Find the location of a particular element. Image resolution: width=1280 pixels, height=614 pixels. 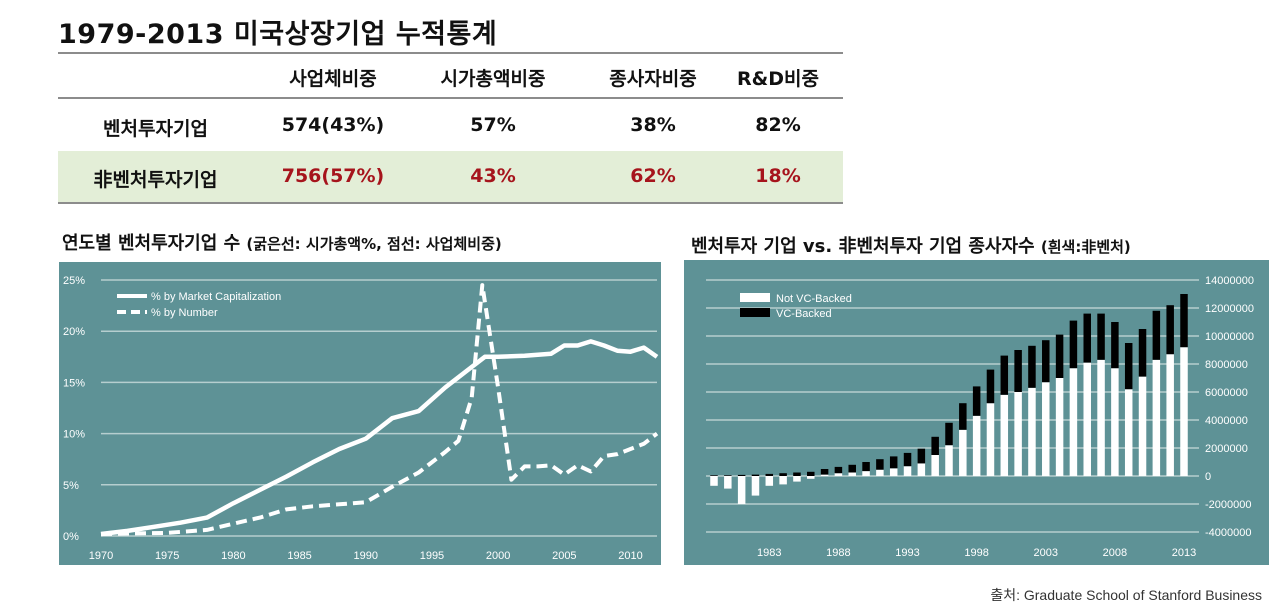

table-header: R&D비중 is located at coordinates (778, 79).